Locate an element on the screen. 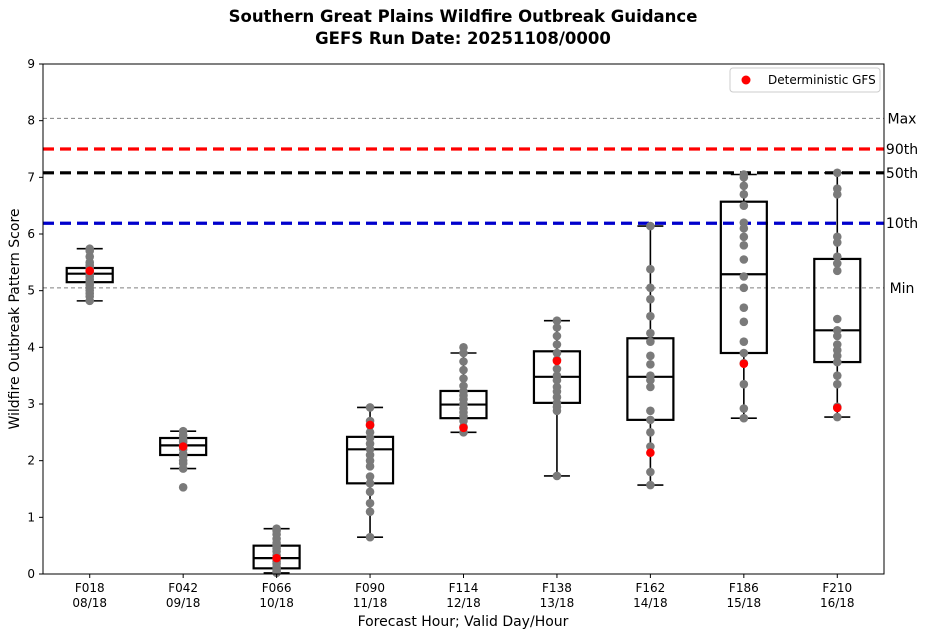  y-tick-label: 6 is located at coordinates (31, 234).